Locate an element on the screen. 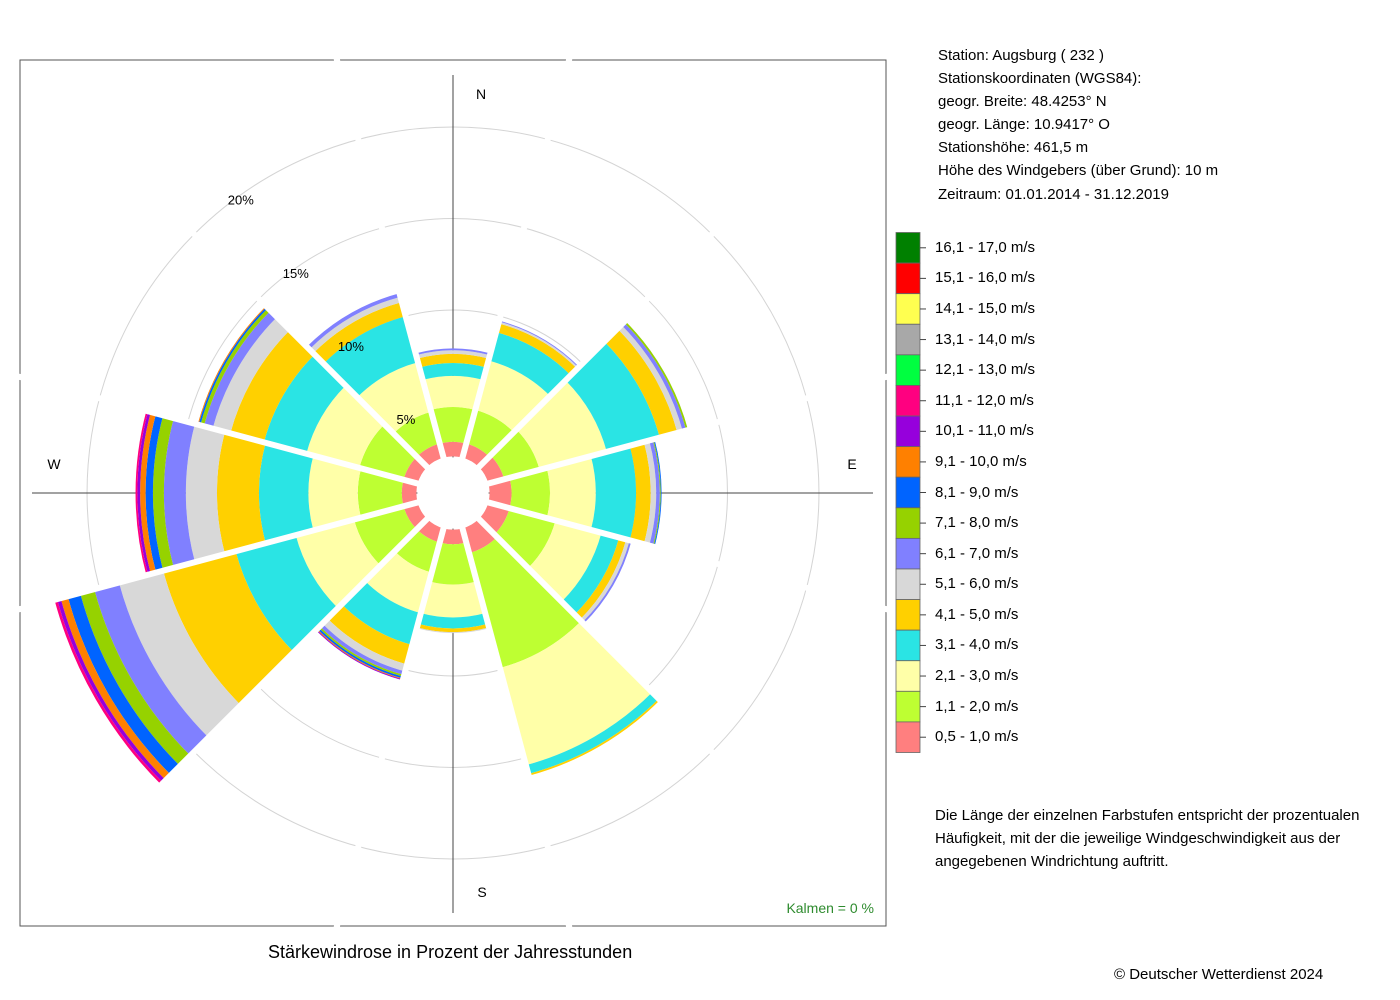  legend-label: 11,1 - 12,0 m/s is located at coordinates (984, 400).